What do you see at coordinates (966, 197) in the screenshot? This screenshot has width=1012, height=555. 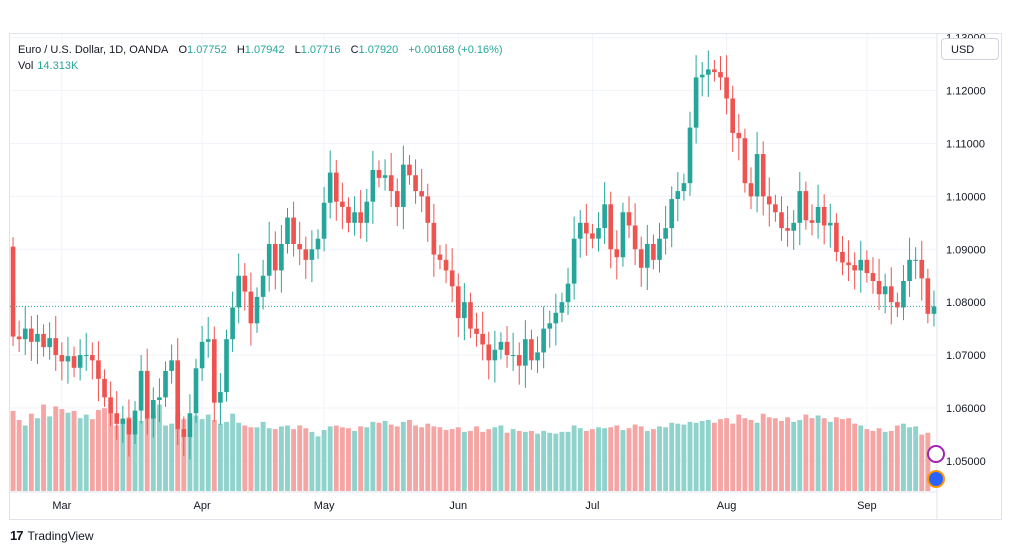 I see `y-tick-label: 1.10000` at bounding box center [966, 197].